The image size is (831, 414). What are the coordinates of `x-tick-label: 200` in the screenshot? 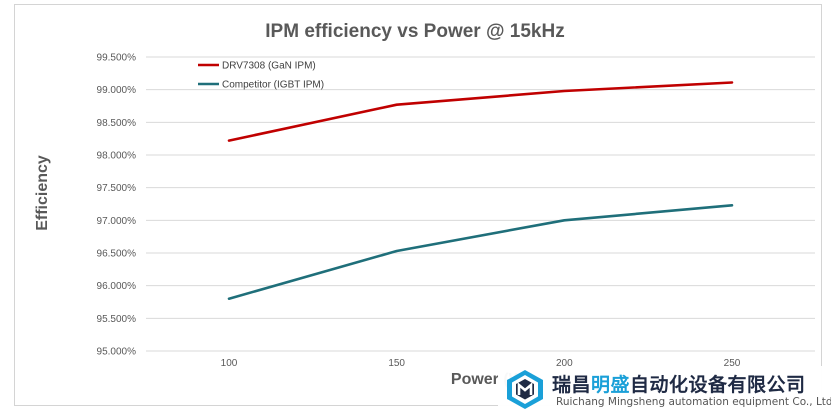 It's located at (564, 363).